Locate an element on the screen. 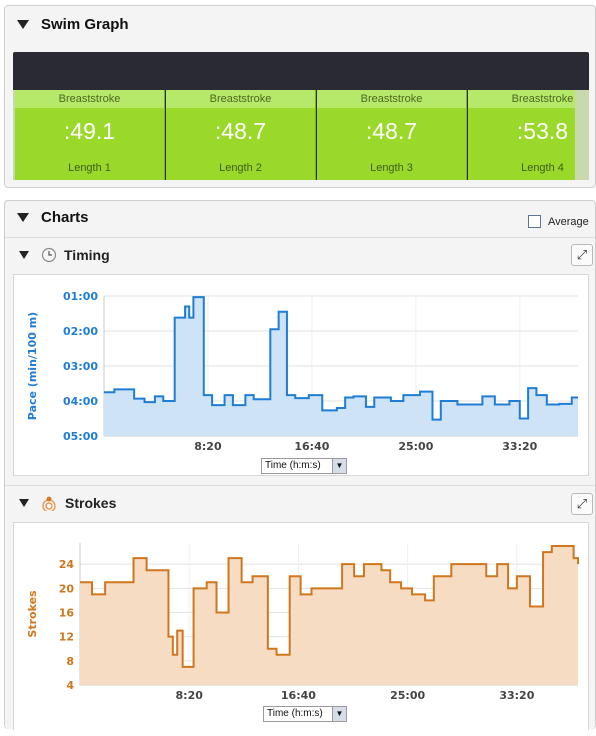 This screenshot has width=596, height=736. y-tick-label: 05:00 is located at coordinates (80, 436).